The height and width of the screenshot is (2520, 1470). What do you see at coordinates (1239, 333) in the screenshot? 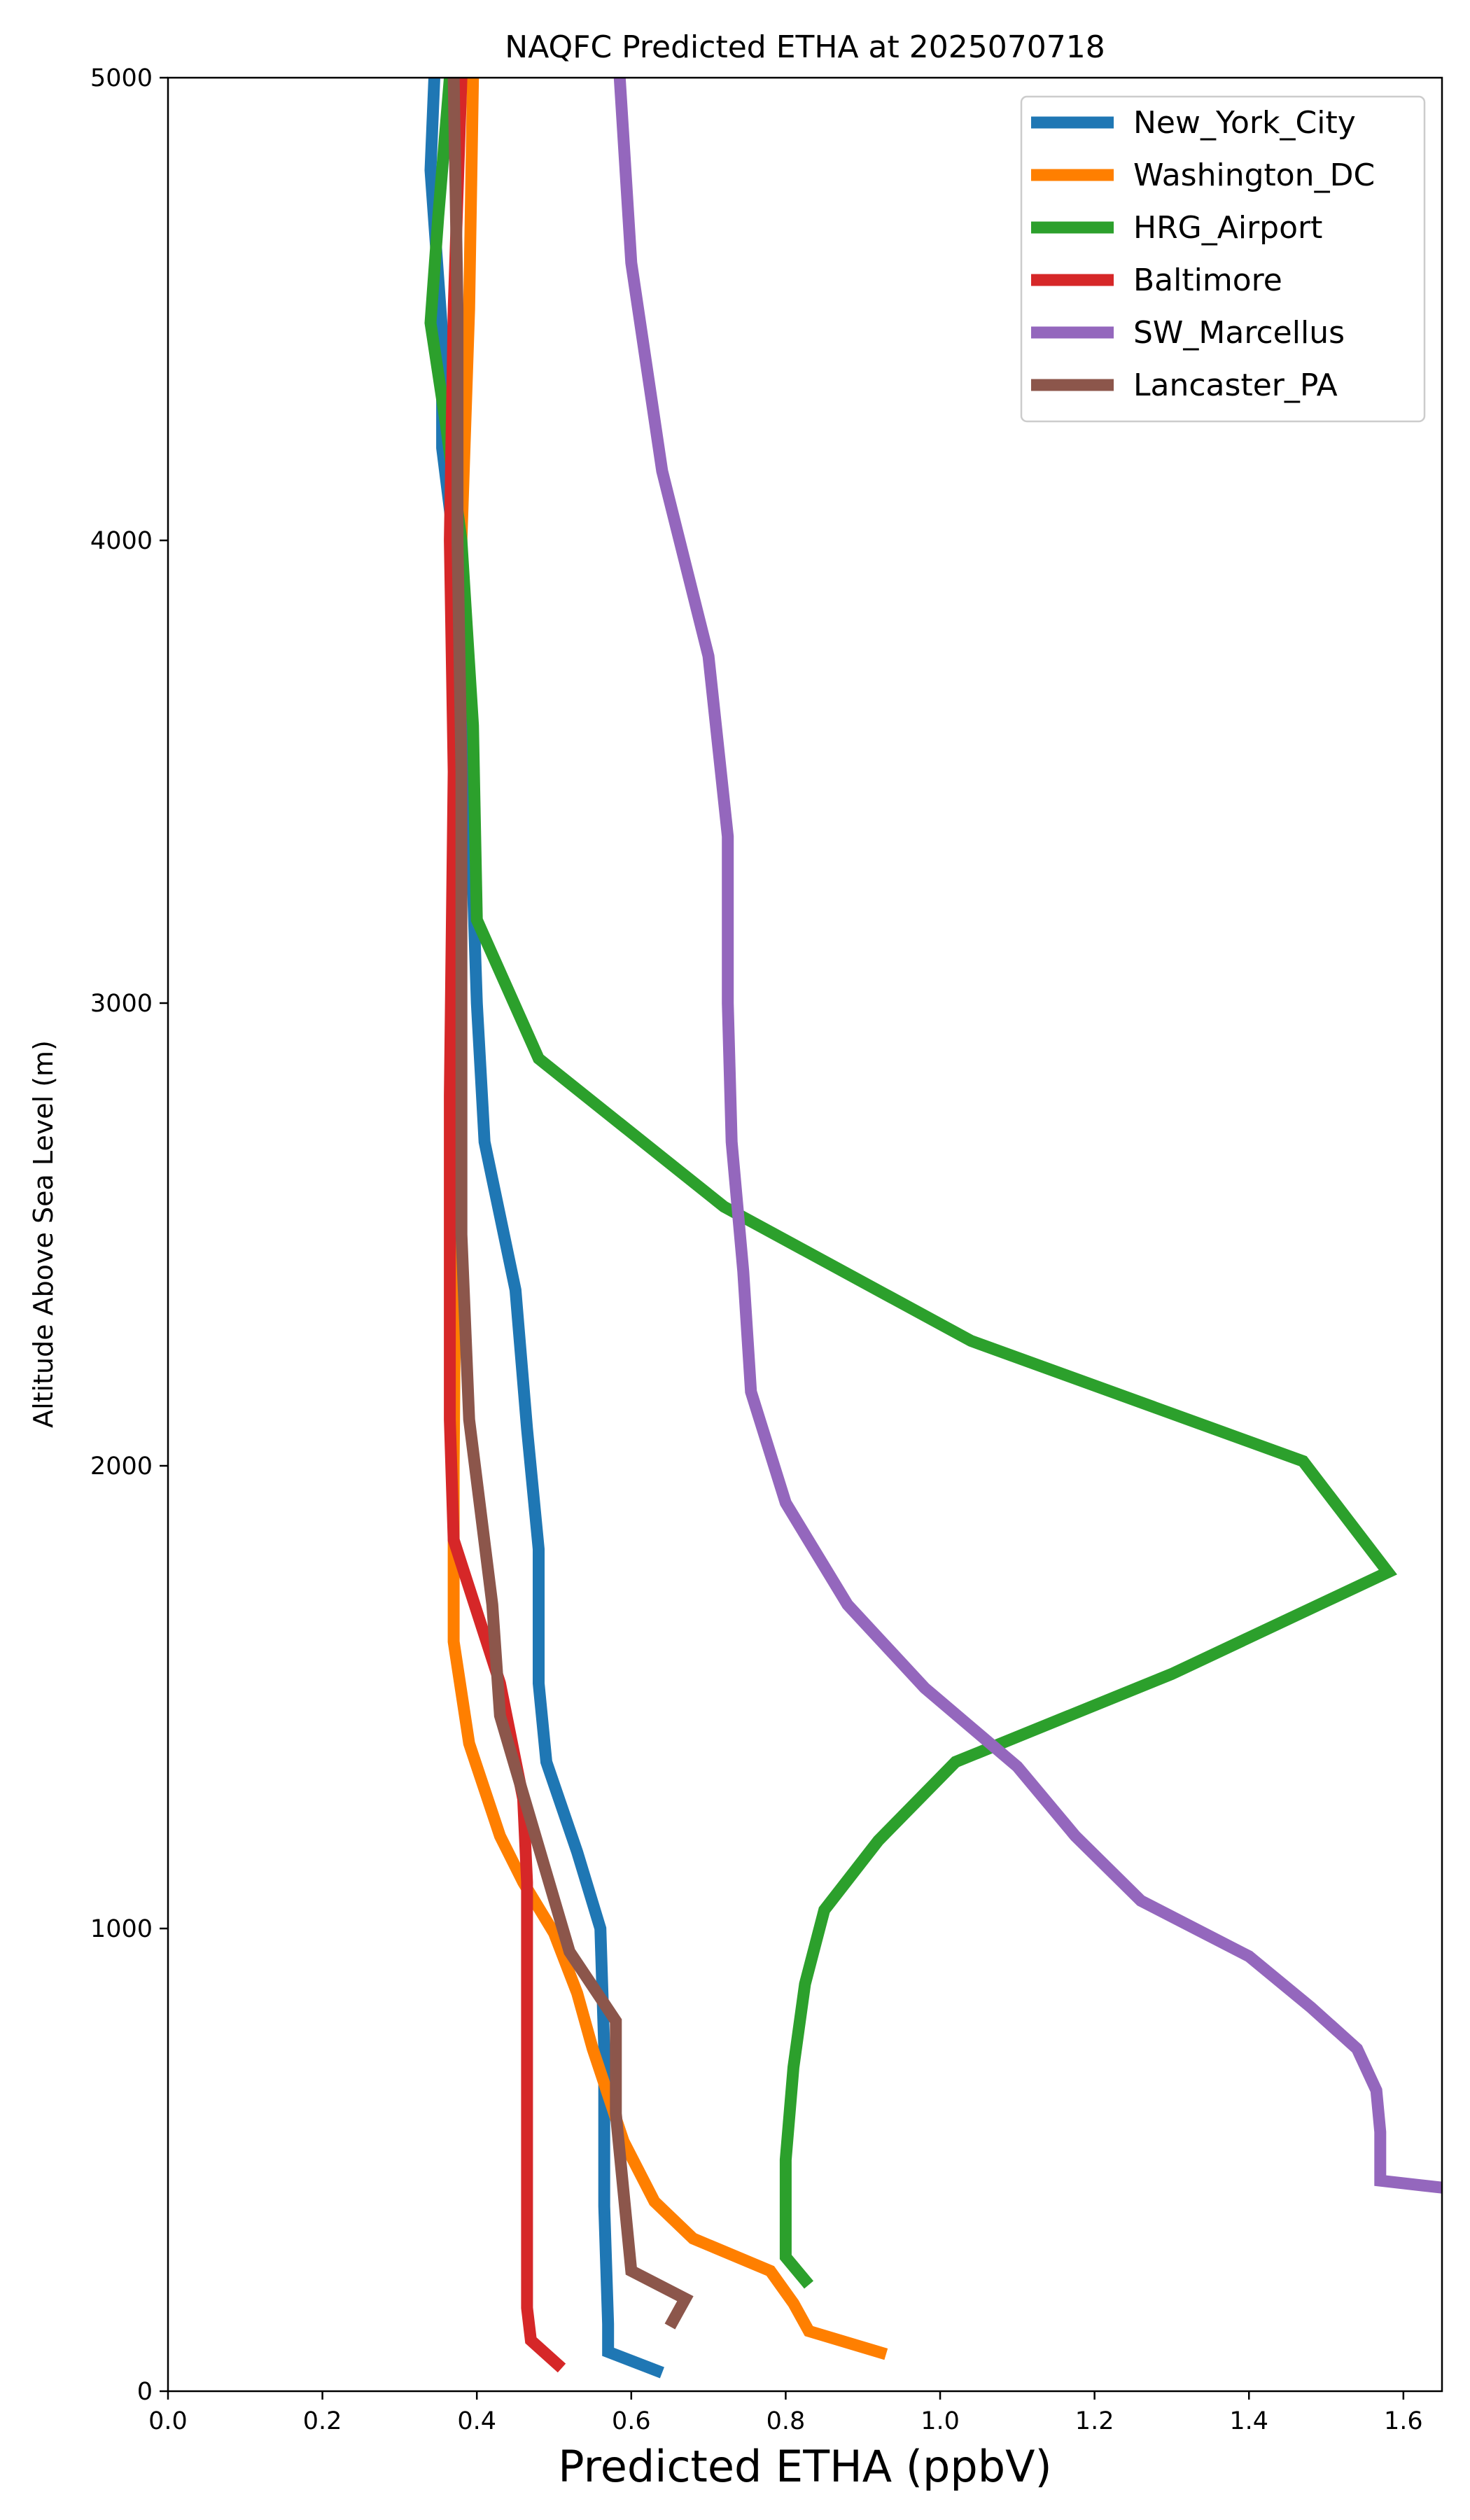
I see `legend-label-sw-marcellus: SW_Marcellus` at bounding box center [1239, 333].